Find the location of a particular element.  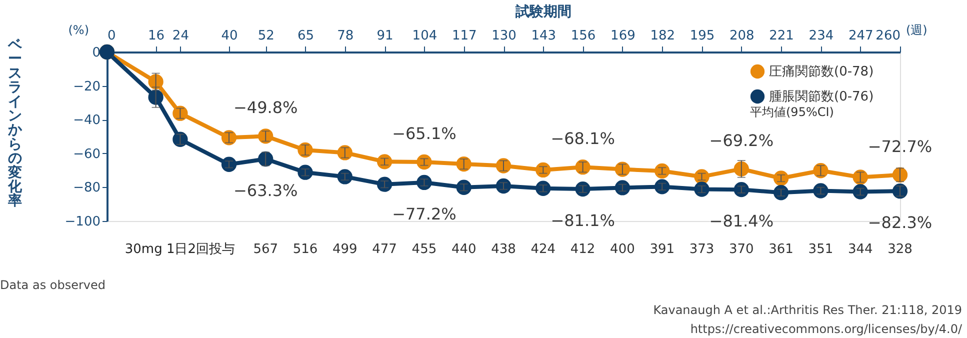

text: 567 is located at coordinates (265, 249).